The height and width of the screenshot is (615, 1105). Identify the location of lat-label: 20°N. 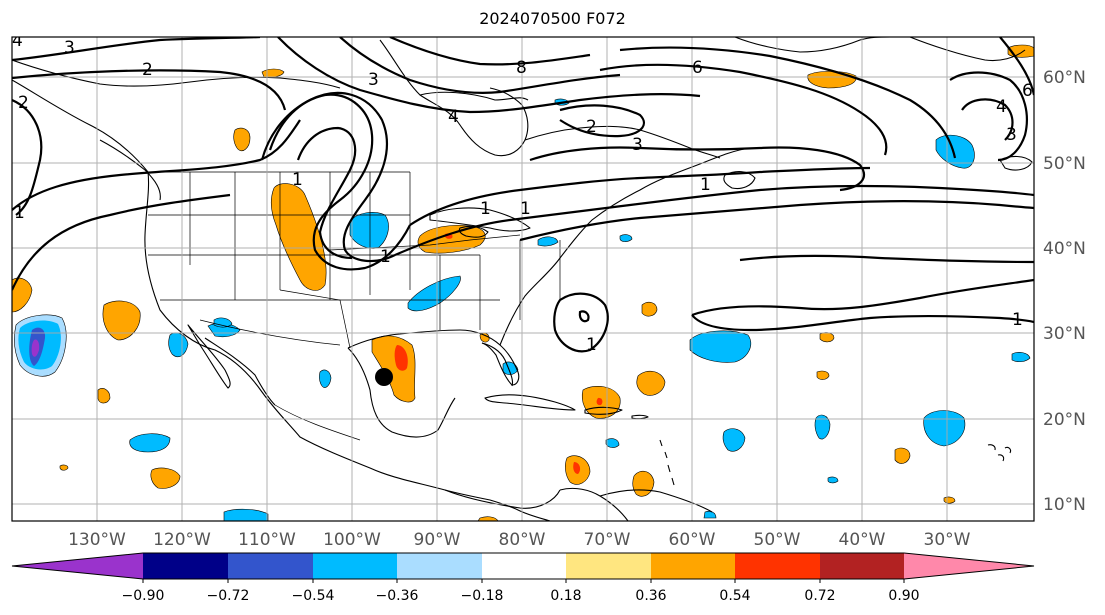
(1064, 420).